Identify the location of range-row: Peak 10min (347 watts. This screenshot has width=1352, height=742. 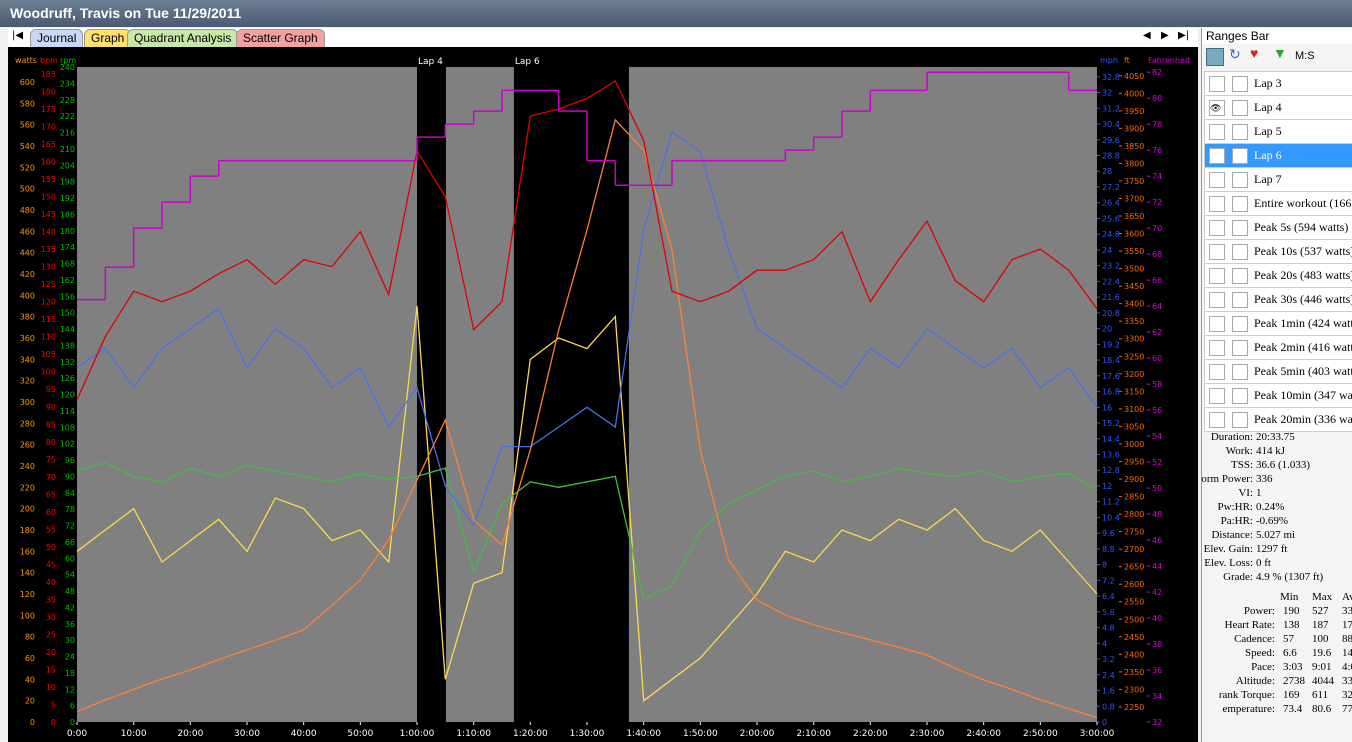
(1278, 395).